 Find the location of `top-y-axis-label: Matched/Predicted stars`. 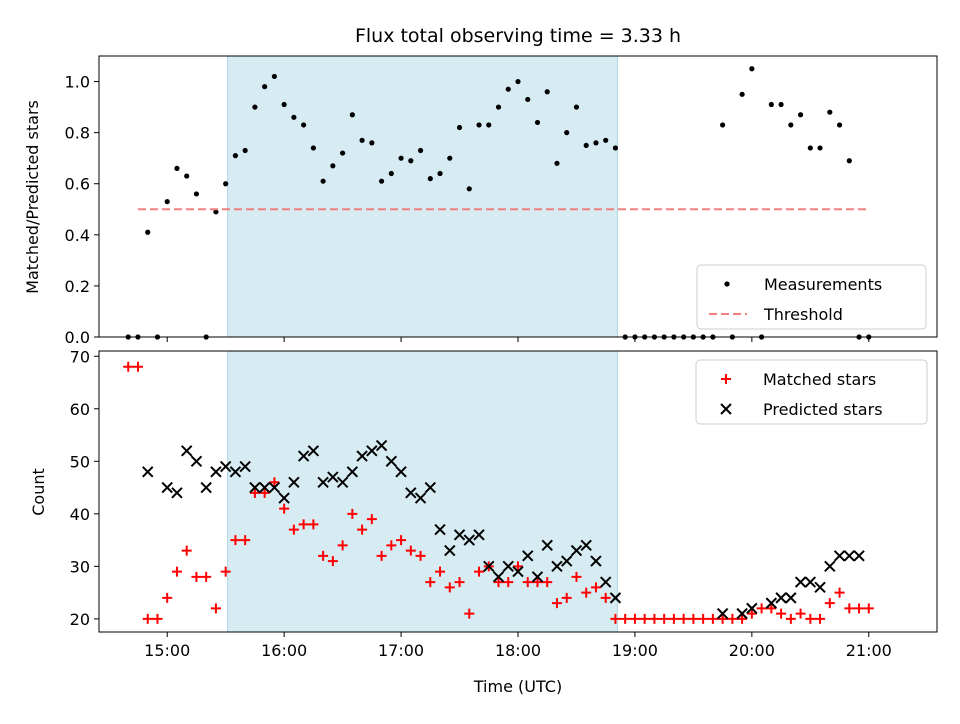

top-y-axis-label: Matched/Predicted stars is located at coordinates (32, 197).